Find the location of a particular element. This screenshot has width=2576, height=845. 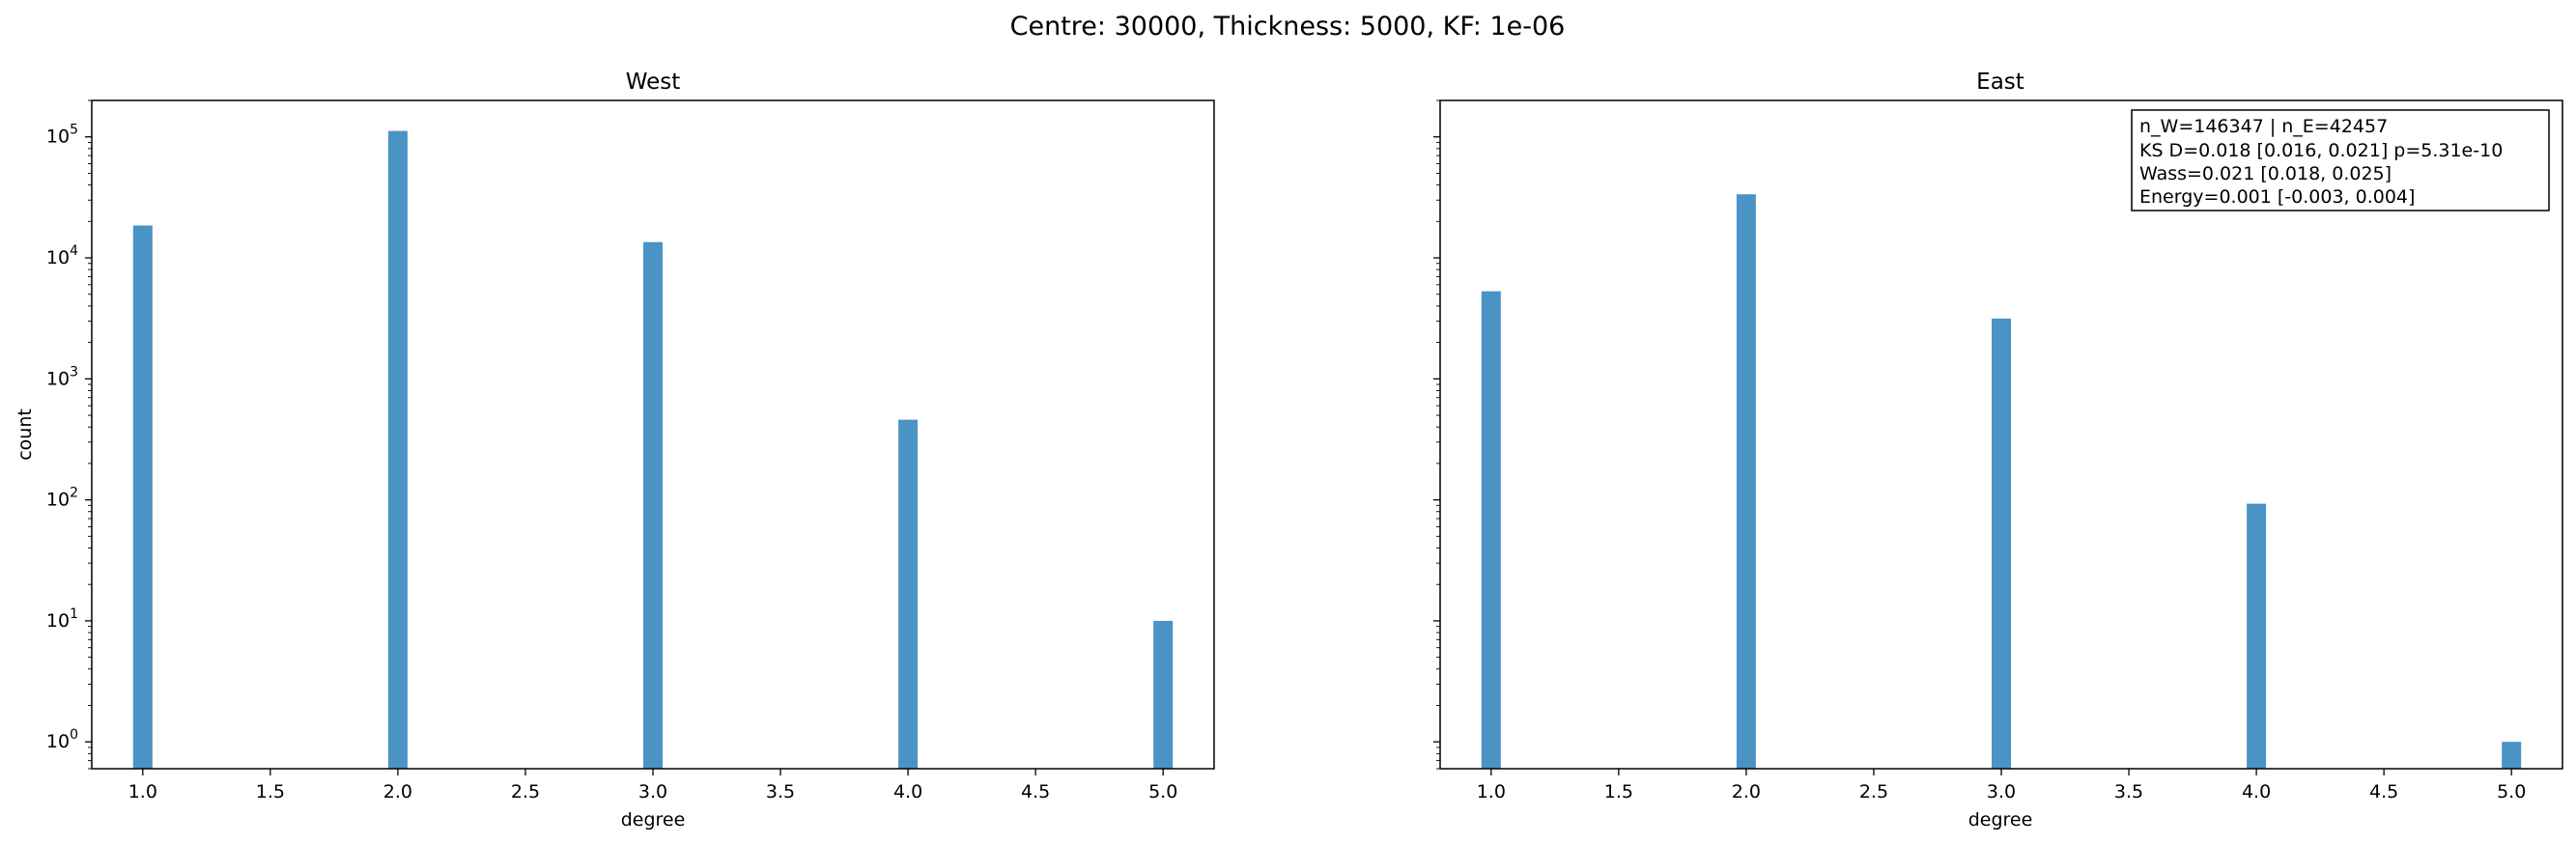

east-x-tick-label: 5.0 is located at coordinates (2511, 792).